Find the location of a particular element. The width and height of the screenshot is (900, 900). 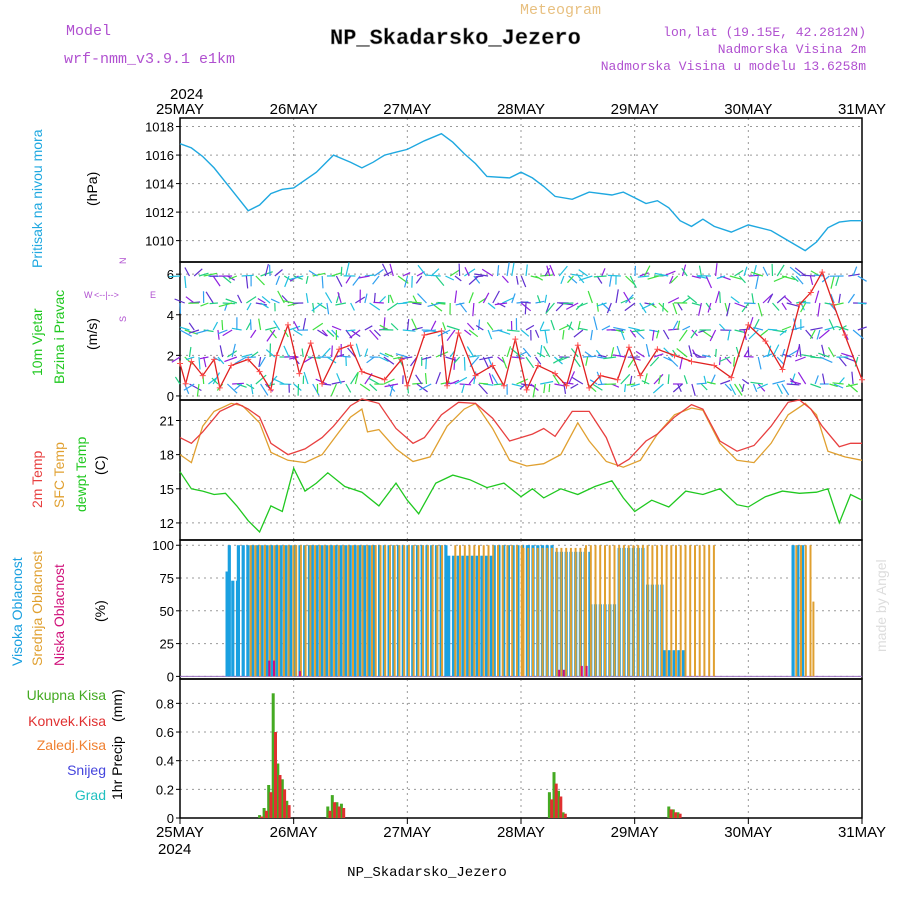

series-line-sfc-temp is located at coordinates (521, 435).